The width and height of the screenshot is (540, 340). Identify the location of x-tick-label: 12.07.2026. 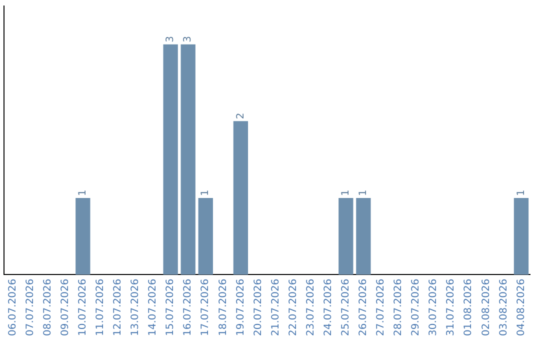
(118, 307).